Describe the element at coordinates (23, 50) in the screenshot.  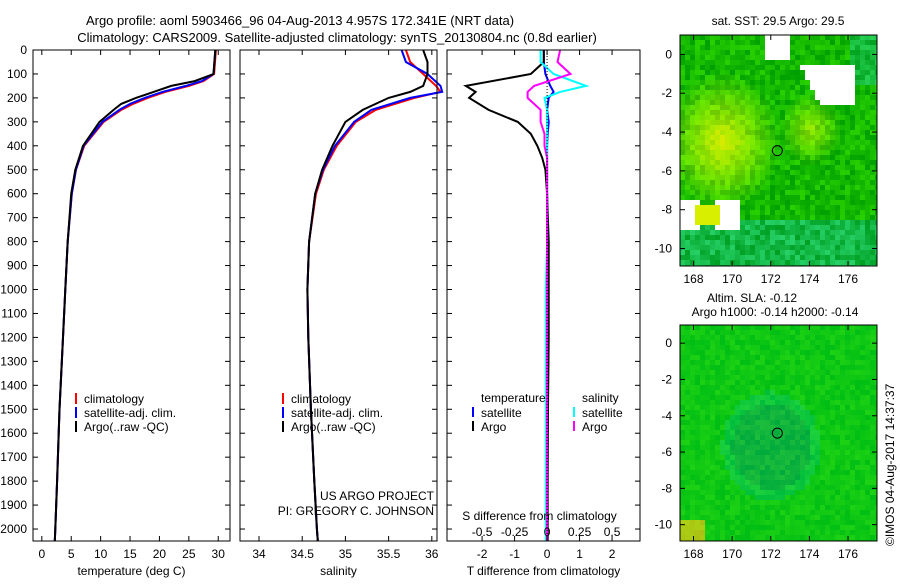
I see `y-tick-label: 0` at that location.